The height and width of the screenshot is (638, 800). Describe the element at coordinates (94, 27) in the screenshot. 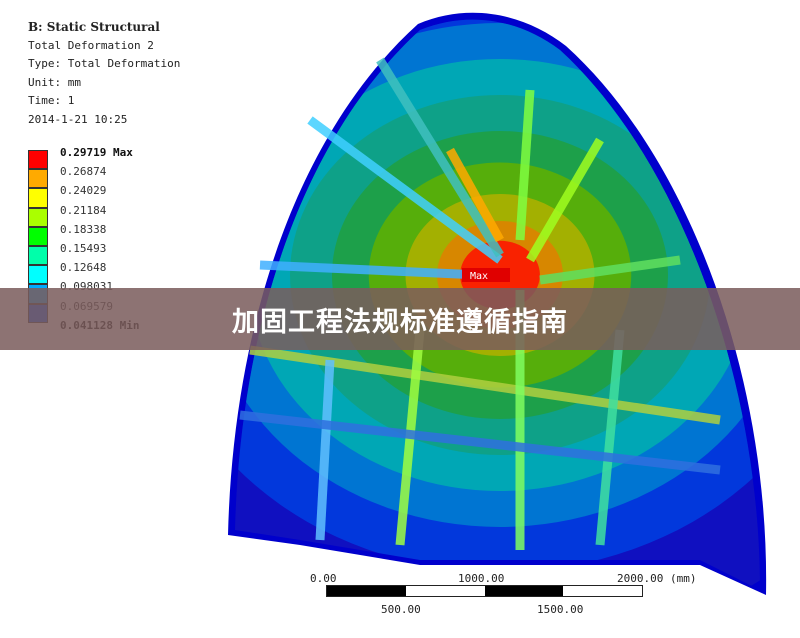

I see `analysis-title: B: Static Structural` at that location.